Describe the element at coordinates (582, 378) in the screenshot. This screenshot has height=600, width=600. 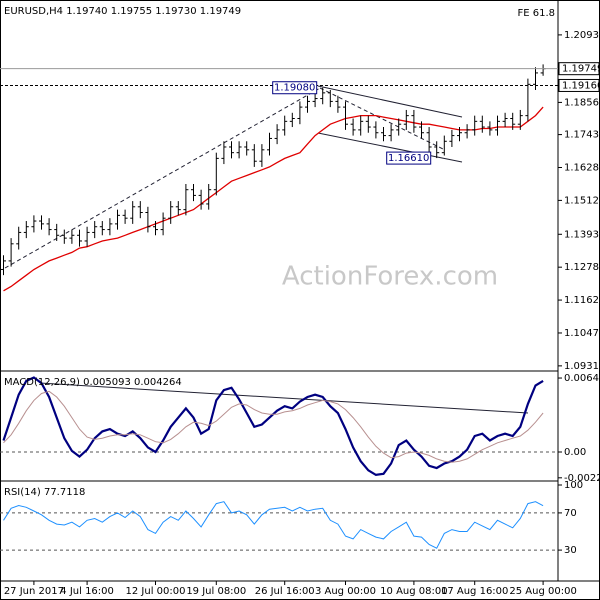
I see `y-tick-label: 0.006454` at that location.